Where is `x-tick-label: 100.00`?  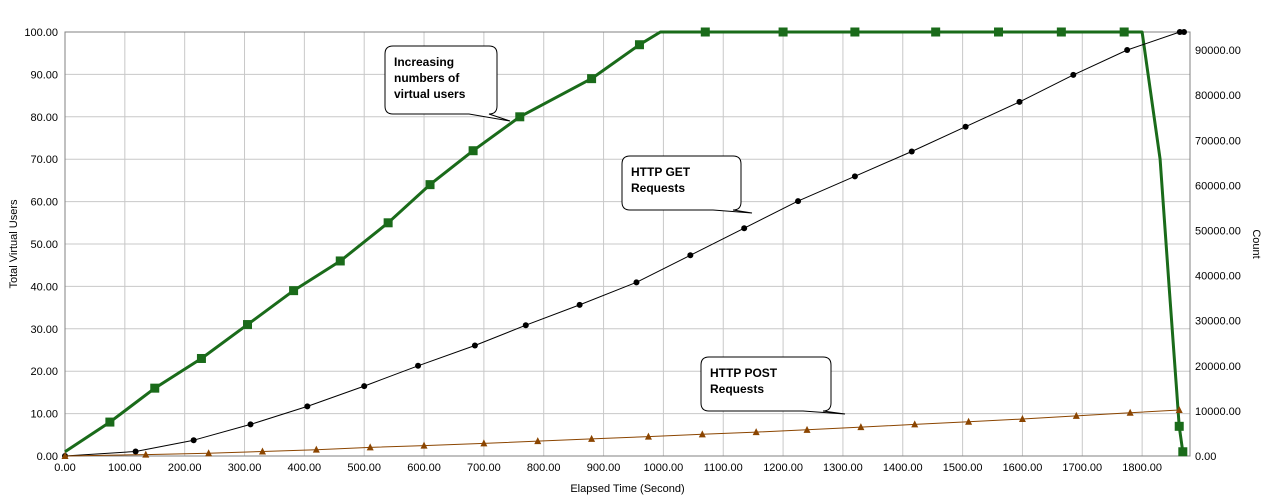
x-tick-label: 100.00 is located at coordinates (125, 468).